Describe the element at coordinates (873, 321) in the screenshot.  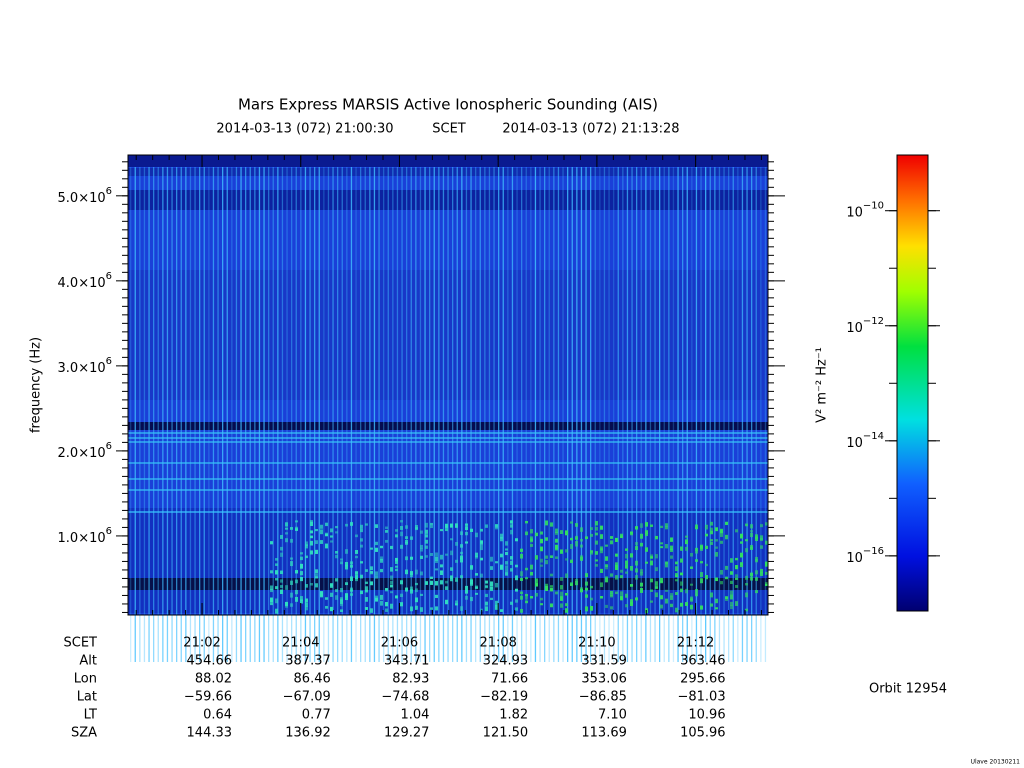
I see `tick-exponent: −12` at that location.